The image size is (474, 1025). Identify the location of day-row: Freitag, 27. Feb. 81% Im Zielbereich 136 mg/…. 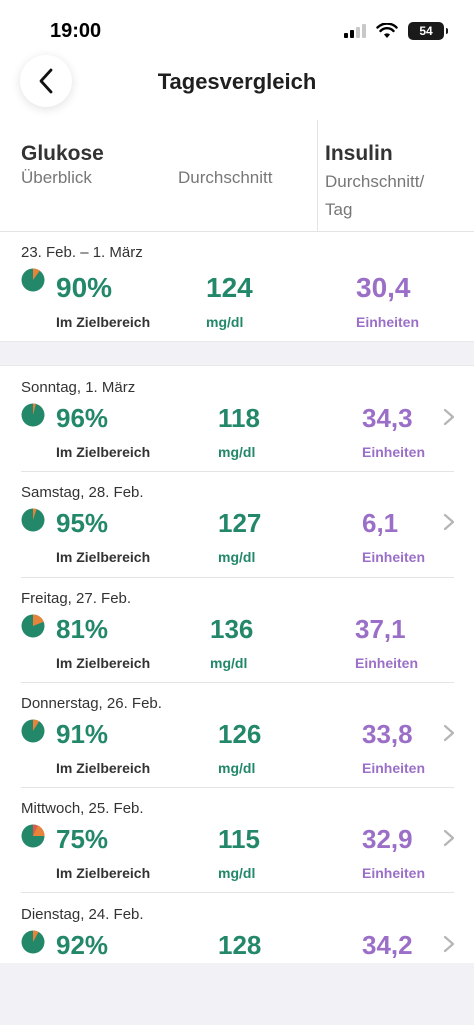
(237, 630).